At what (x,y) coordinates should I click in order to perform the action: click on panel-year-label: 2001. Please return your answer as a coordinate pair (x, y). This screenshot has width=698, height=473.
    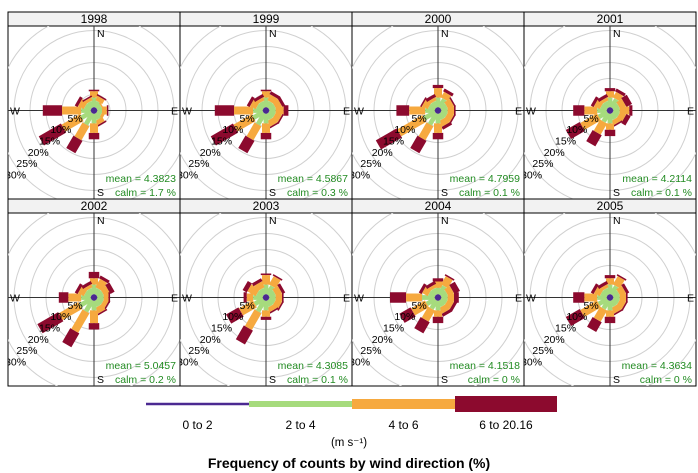
    Looking at the image, I should click on (610, 19).